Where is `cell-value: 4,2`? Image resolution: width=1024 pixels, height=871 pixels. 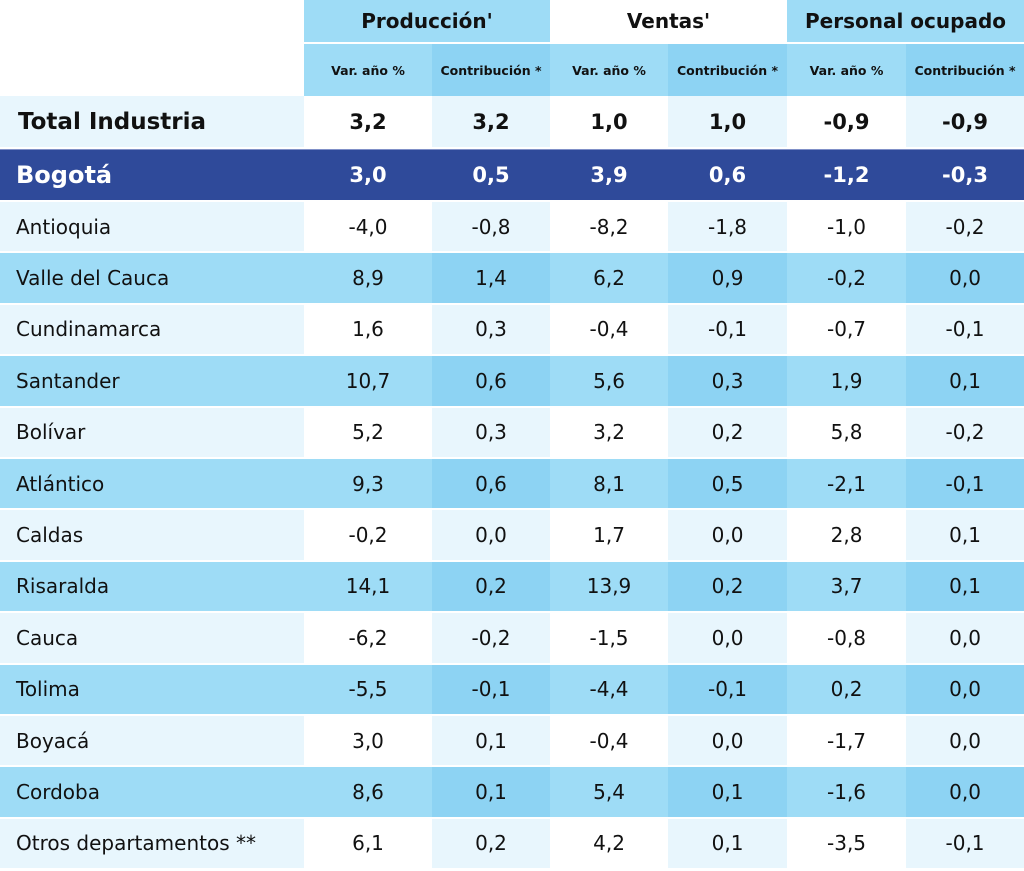
cell-value: 4,2 is located at coordinates (609, 844).